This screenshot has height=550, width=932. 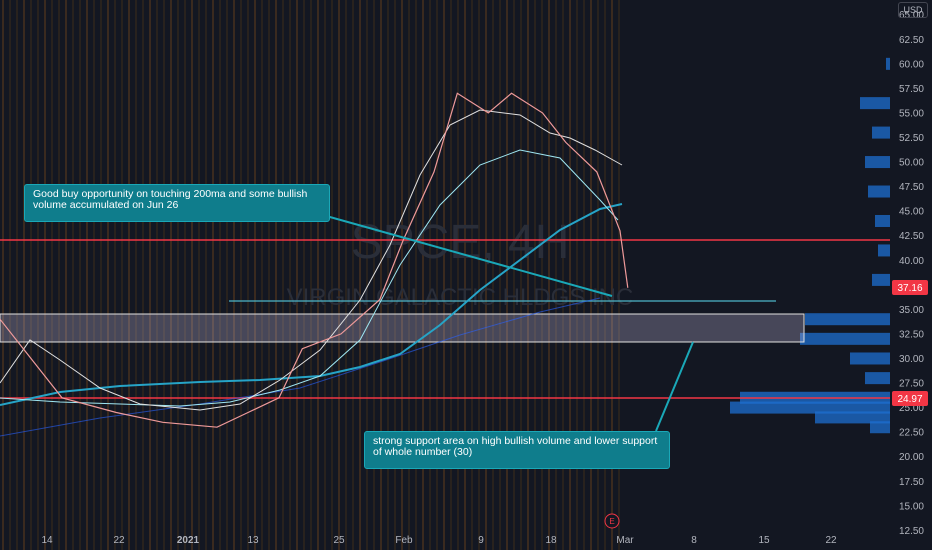 I want to click on price-tick-label: 25.00, so click(x=911, y=408).